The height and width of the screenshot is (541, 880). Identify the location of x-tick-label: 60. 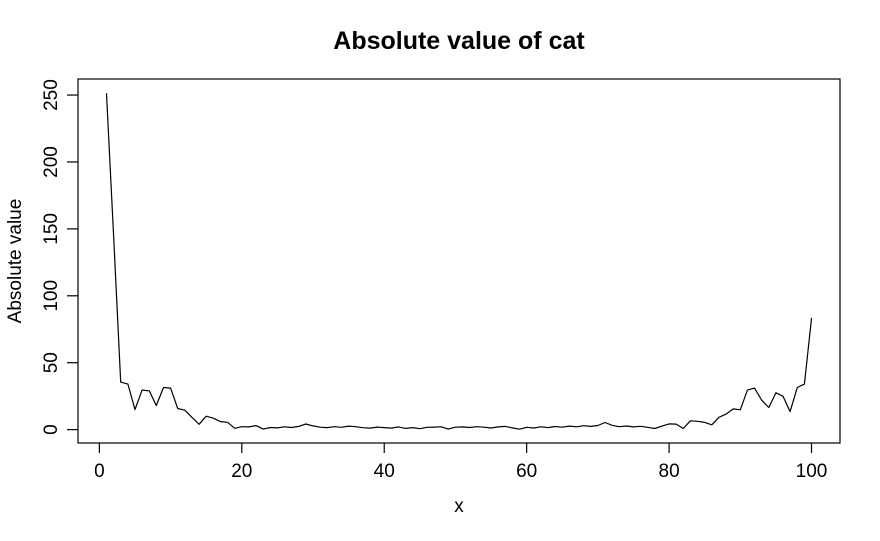
(526, 471).